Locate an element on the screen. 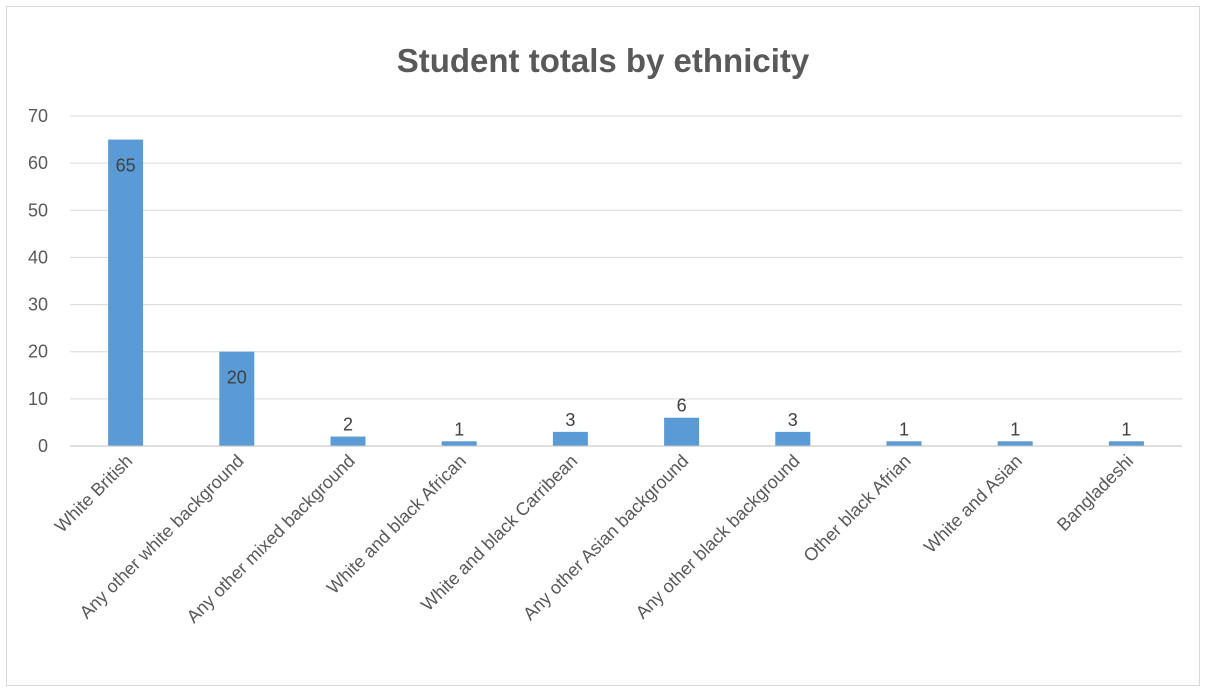  category-label: White British is located at coordinates (94, 494).